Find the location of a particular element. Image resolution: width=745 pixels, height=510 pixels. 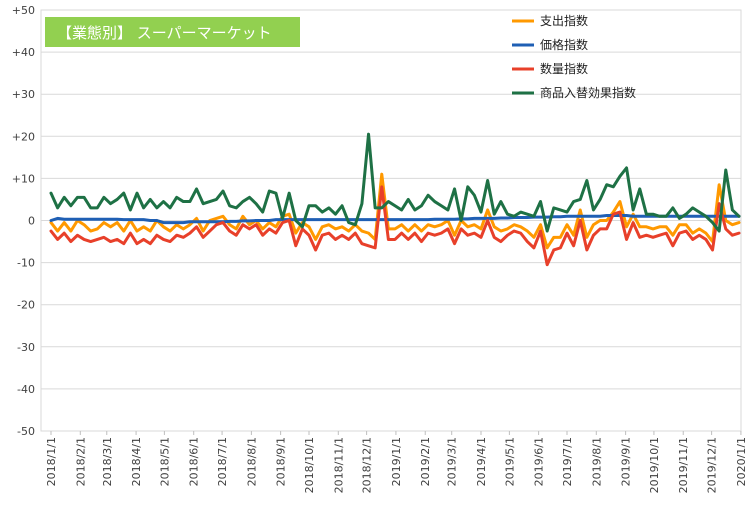

x-tick-label: 2019/11/1 is located at coordinates (683, 465).